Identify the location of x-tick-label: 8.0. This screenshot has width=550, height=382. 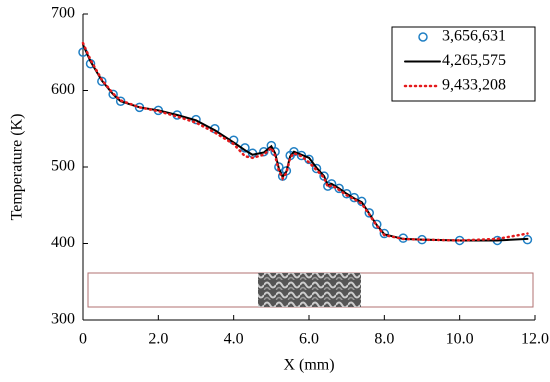
(384, 339).